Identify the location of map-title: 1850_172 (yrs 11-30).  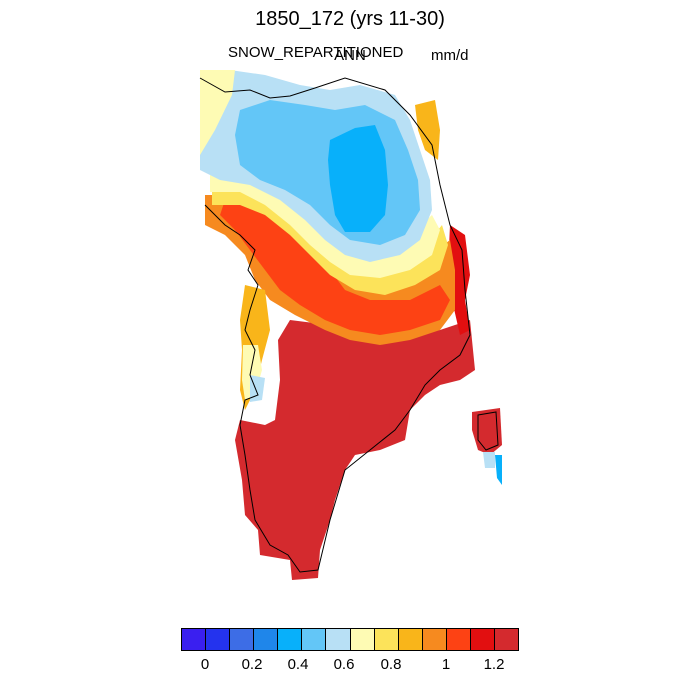
(350, 19).